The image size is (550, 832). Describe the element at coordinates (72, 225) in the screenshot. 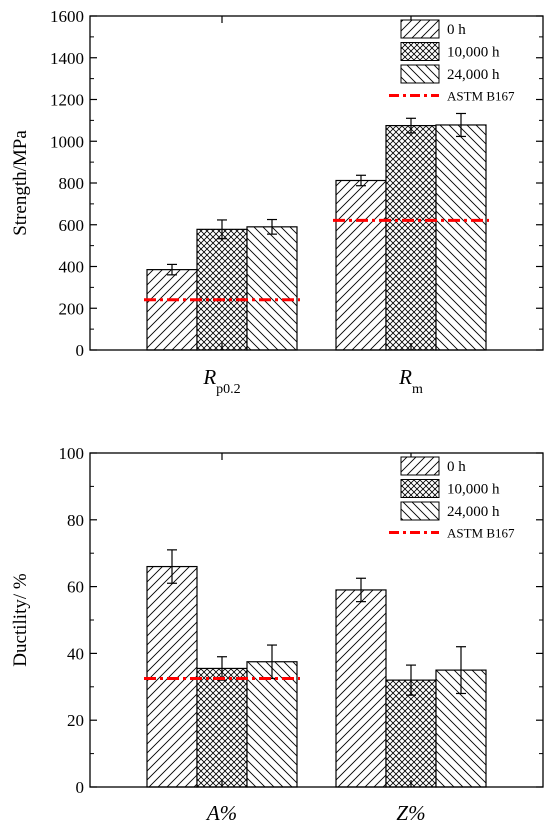

I see `y-tick-label: 600` at that location.